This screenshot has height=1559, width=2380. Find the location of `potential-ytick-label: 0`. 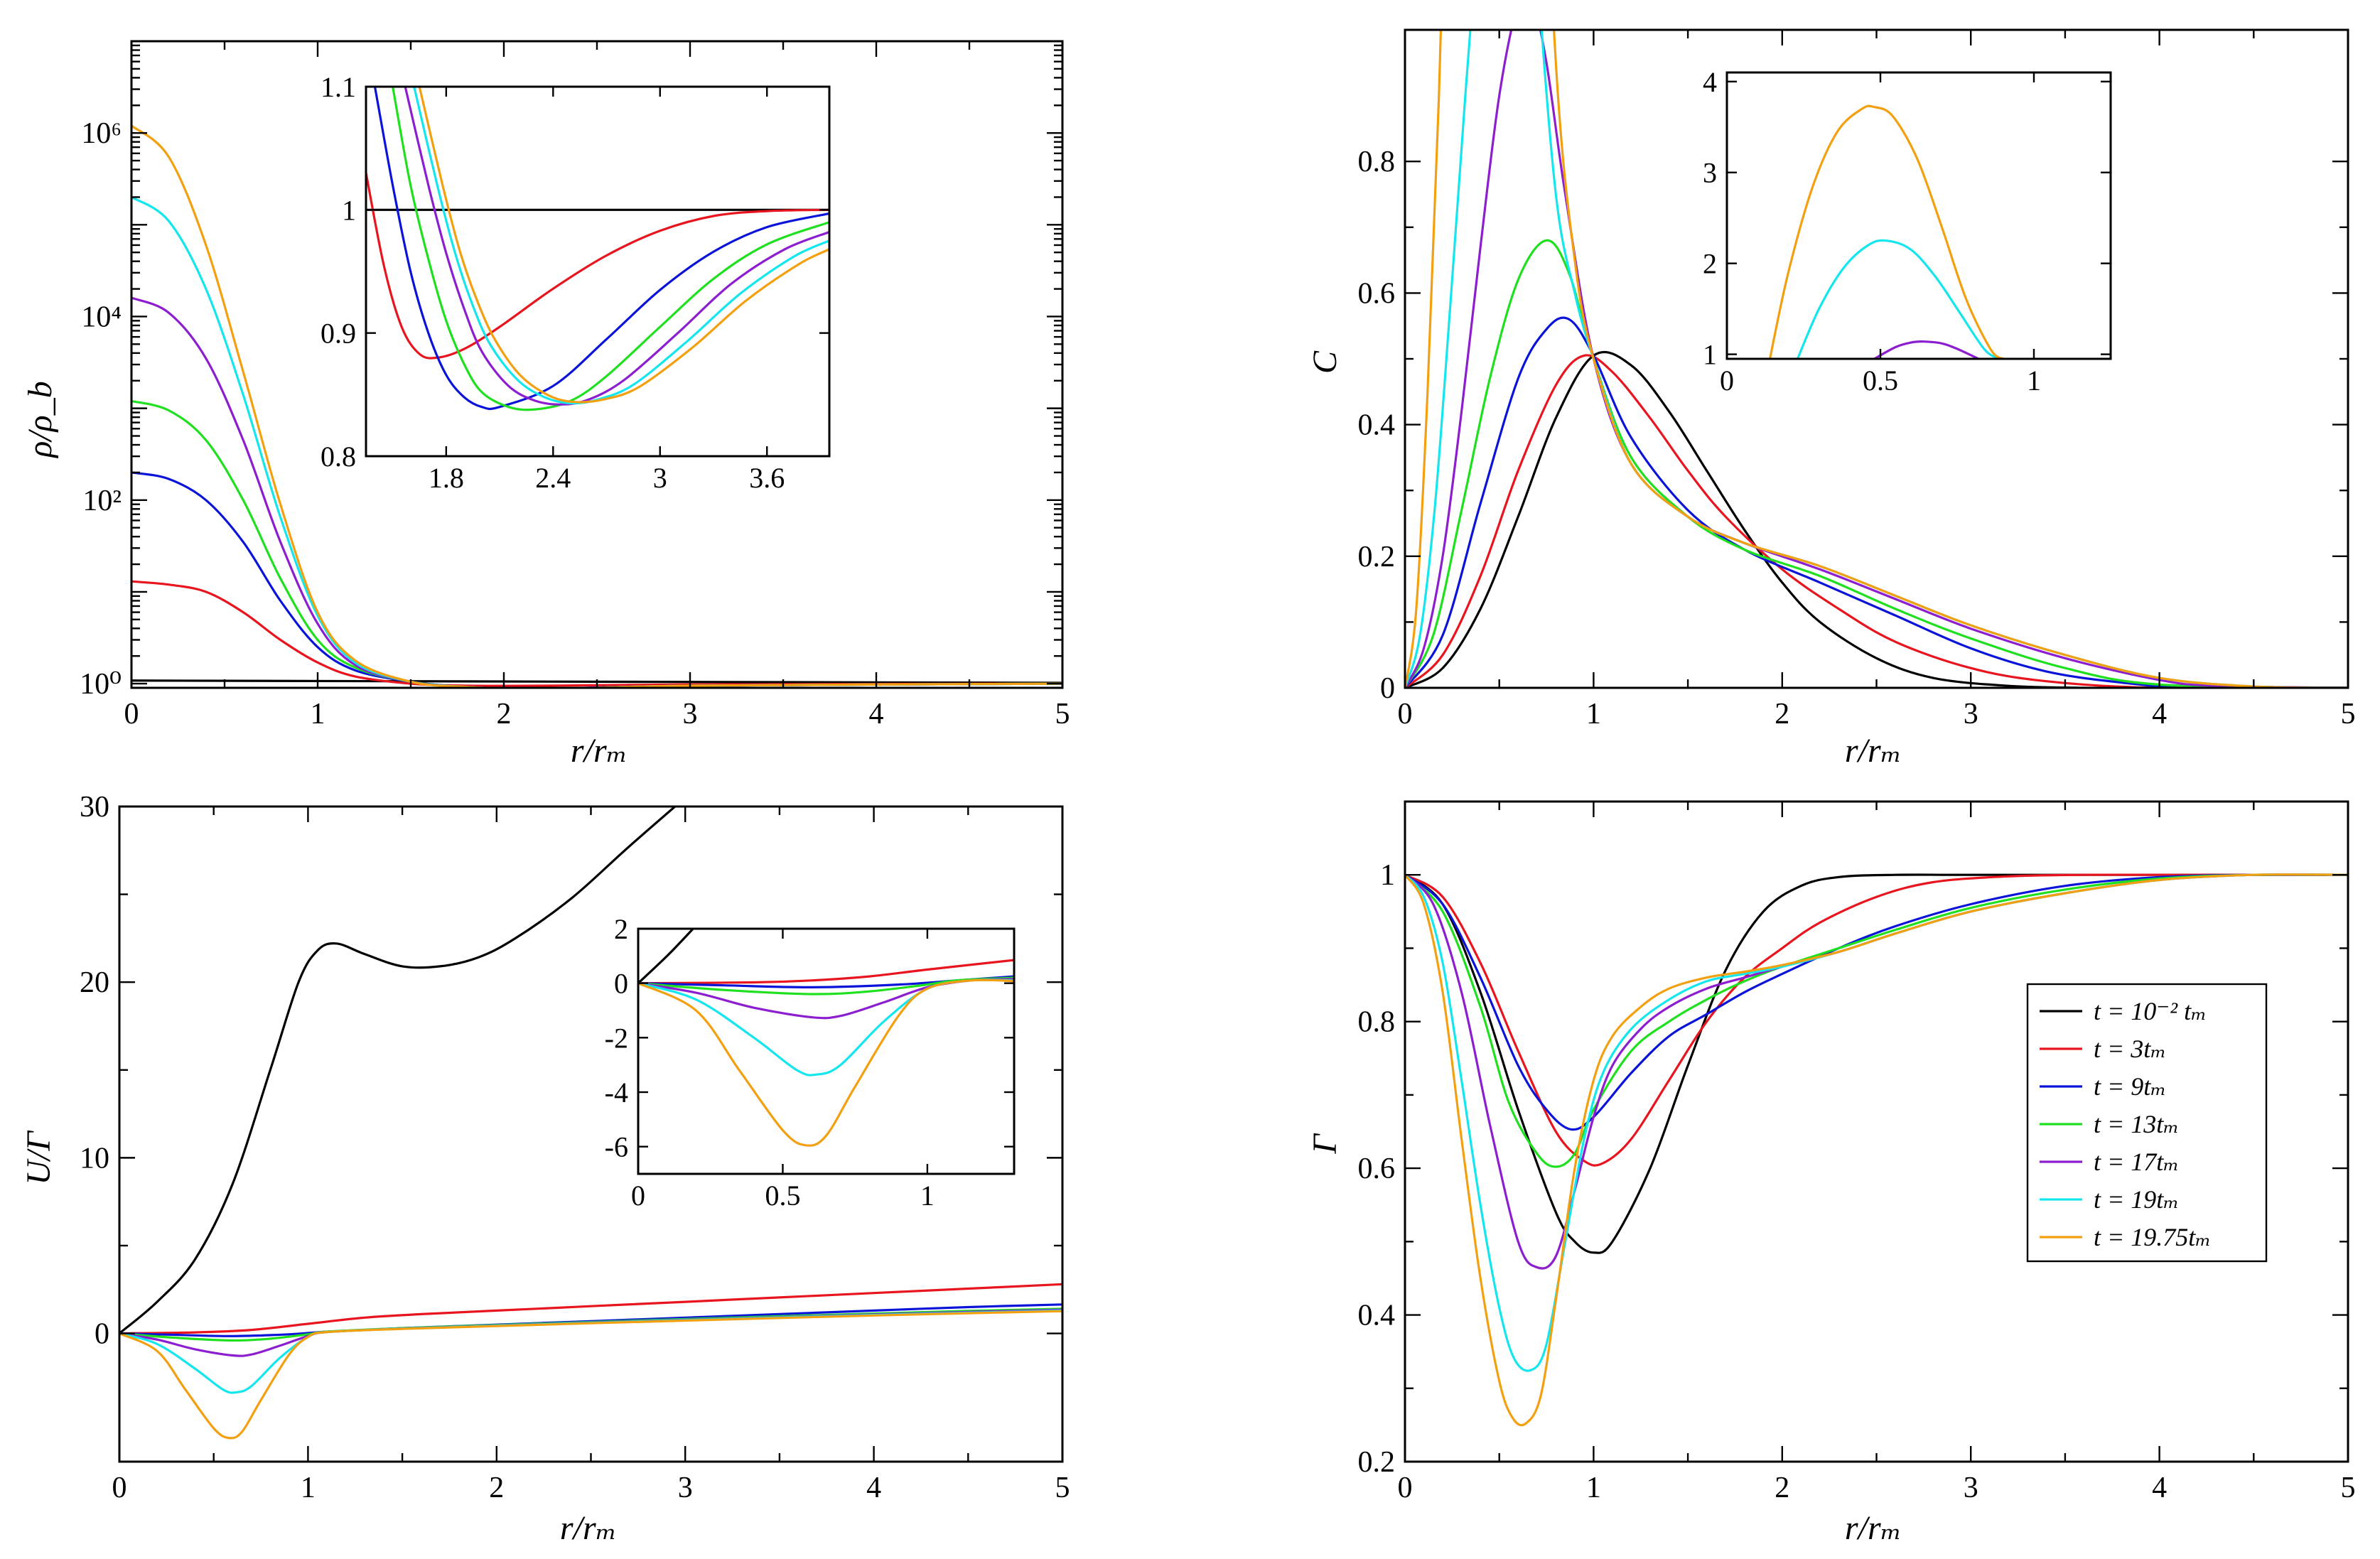

potential-ytick-label: 0 is located at coordinates (102, 1334).